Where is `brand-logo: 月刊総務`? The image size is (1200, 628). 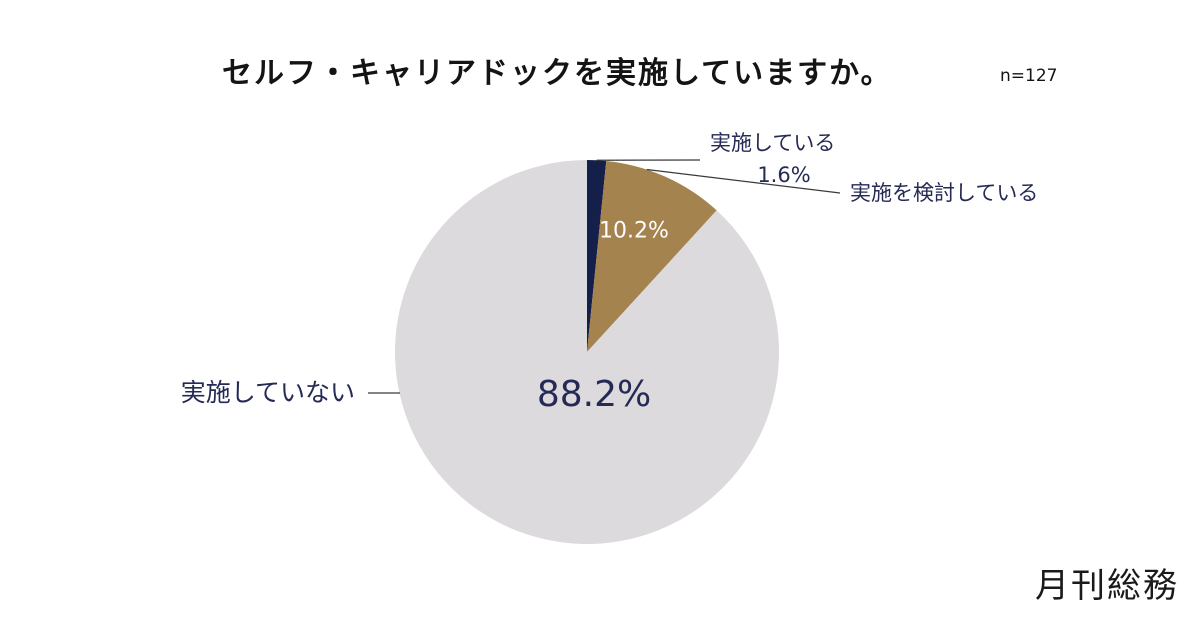
brand-logo: 月刊総務 is located at coordinates (1107, 586).